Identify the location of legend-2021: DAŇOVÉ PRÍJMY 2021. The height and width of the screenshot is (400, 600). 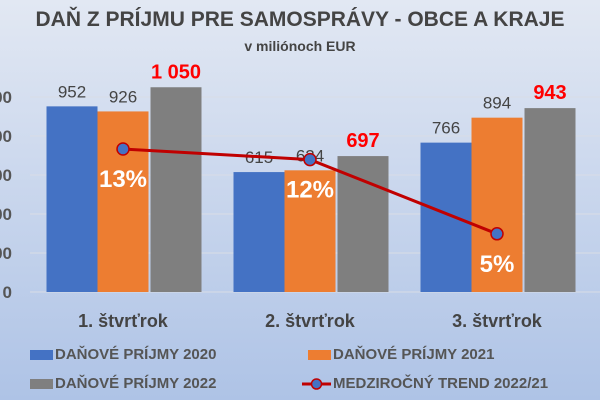
(401, 354).